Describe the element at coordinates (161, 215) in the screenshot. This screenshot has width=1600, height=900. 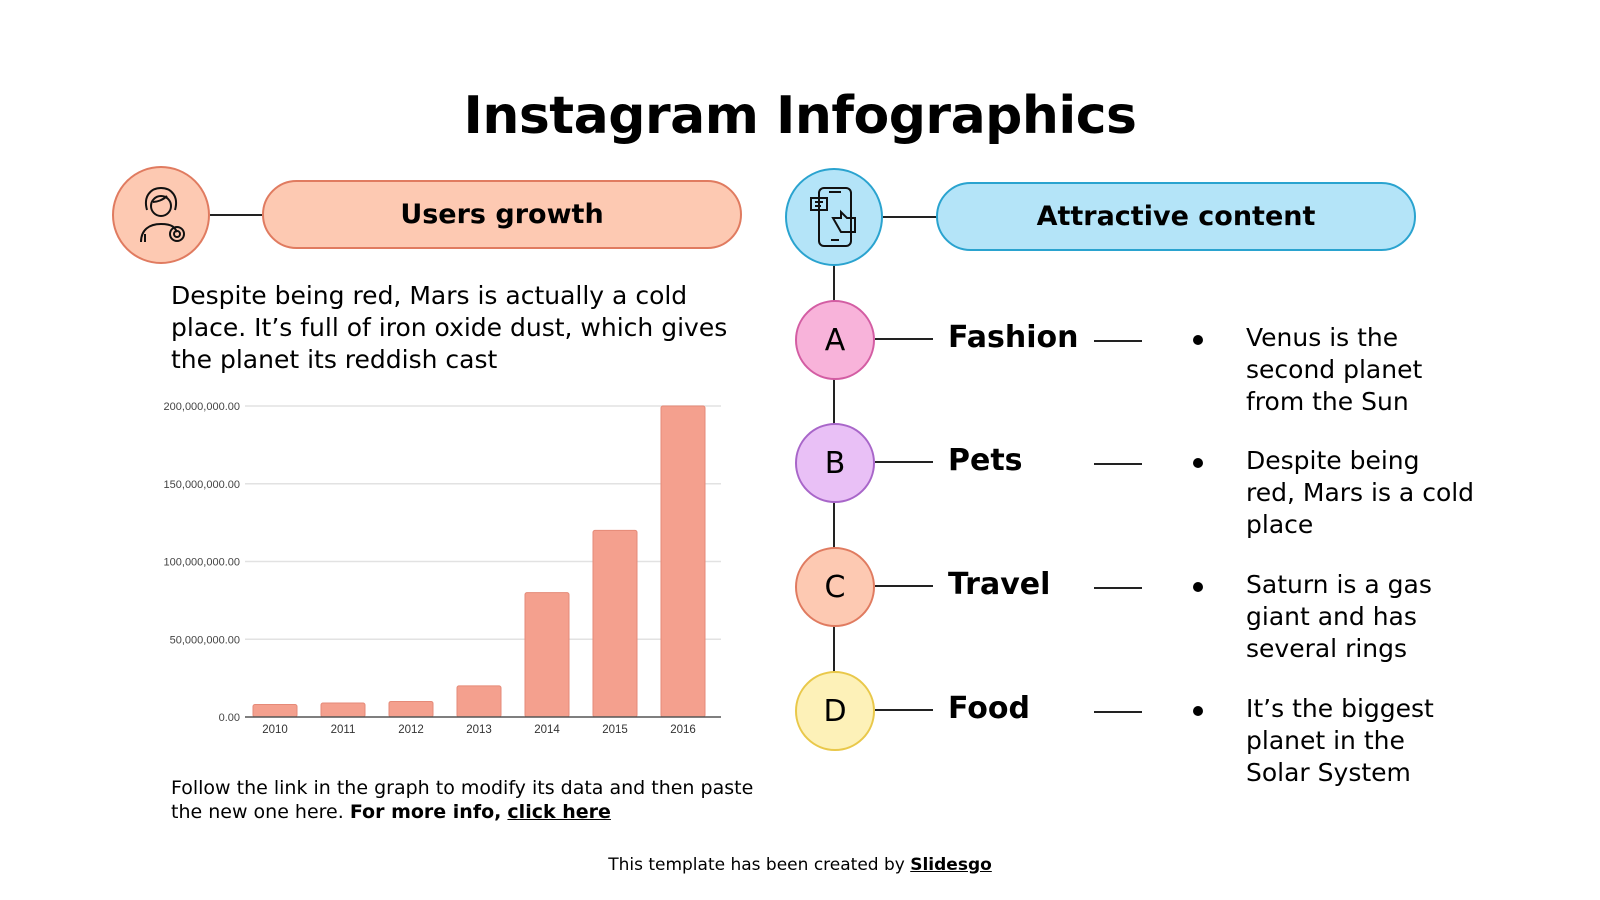
I see `user-badge-icon` at that location.